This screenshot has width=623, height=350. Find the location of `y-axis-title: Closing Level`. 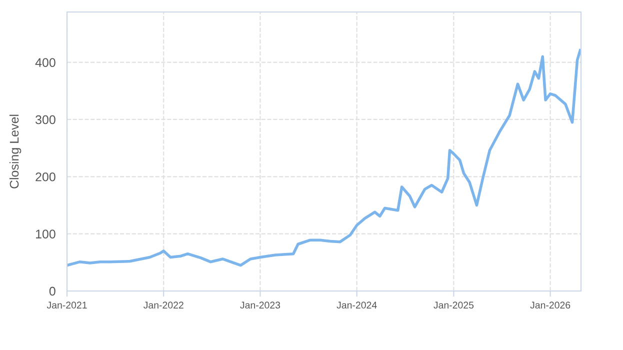

y-axis-title: Closing Level is located at coordinates (15, 151).